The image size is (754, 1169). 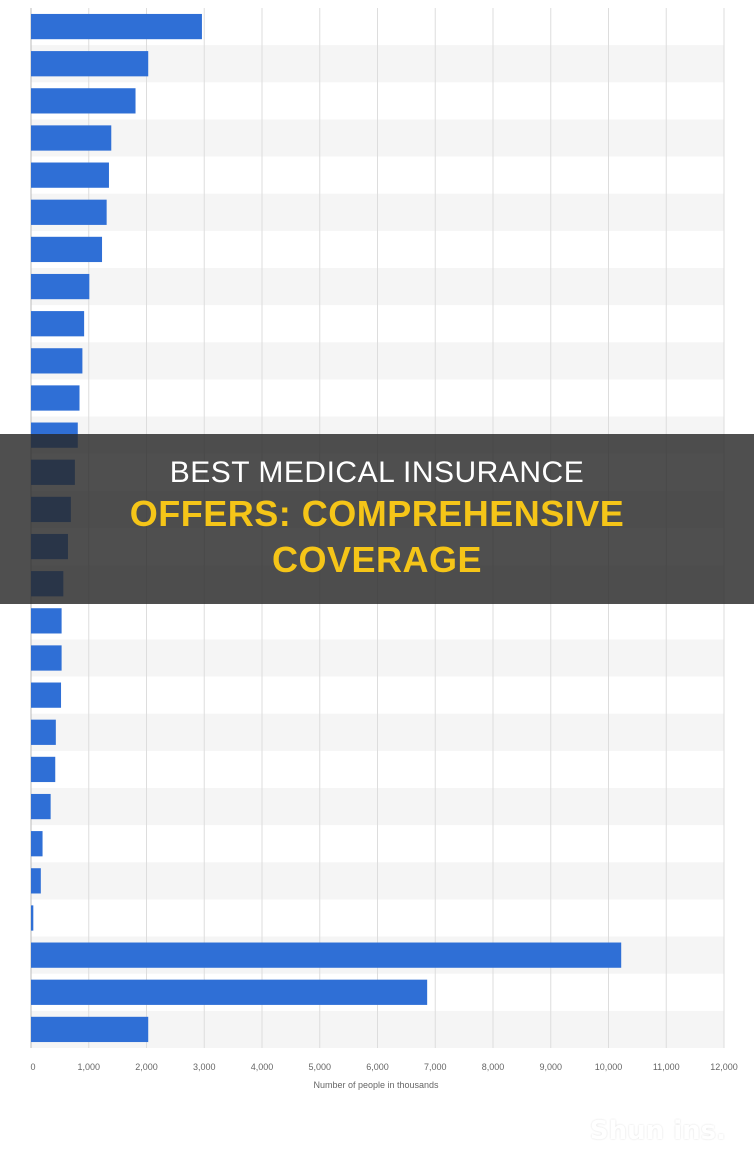 What do you see at coordinates (724, 1067) in the screenshot?
I see `x-tick-label: 12,000` at bounding box center [724, 1067].